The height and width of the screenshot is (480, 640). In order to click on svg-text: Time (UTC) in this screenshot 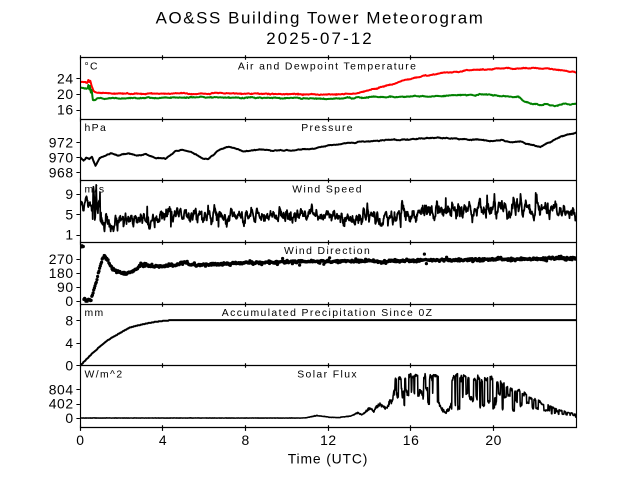, I will do `click(328, 459)`.